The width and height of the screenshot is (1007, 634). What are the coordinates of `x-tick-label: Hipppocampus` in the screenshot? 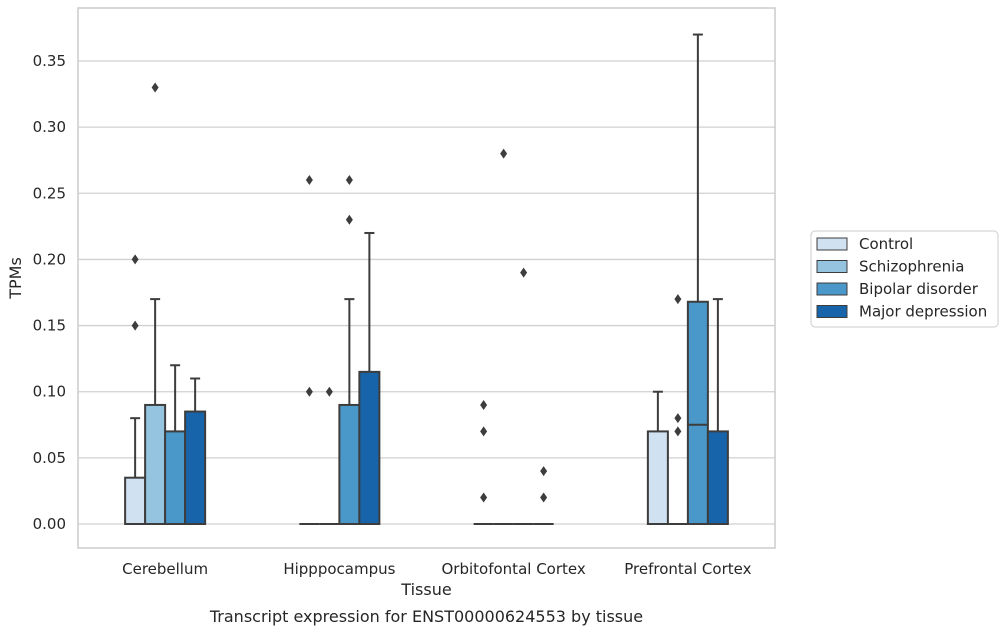 It's located at (339, 569).